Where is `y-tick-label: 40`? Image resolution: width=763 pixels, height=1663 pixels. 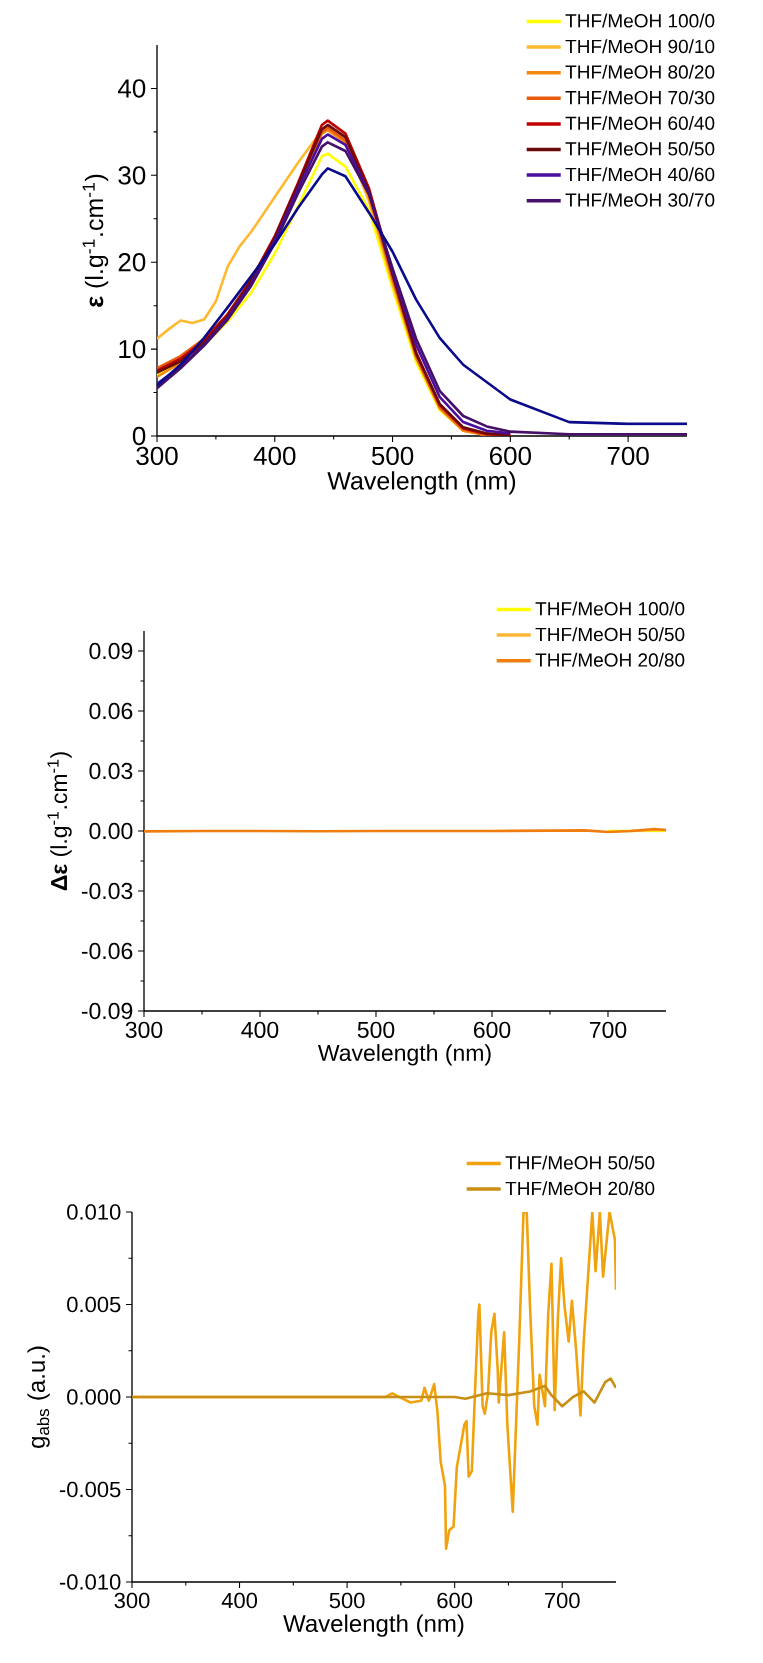
y-tick-label: 40 is located at coordinates (131, 88).